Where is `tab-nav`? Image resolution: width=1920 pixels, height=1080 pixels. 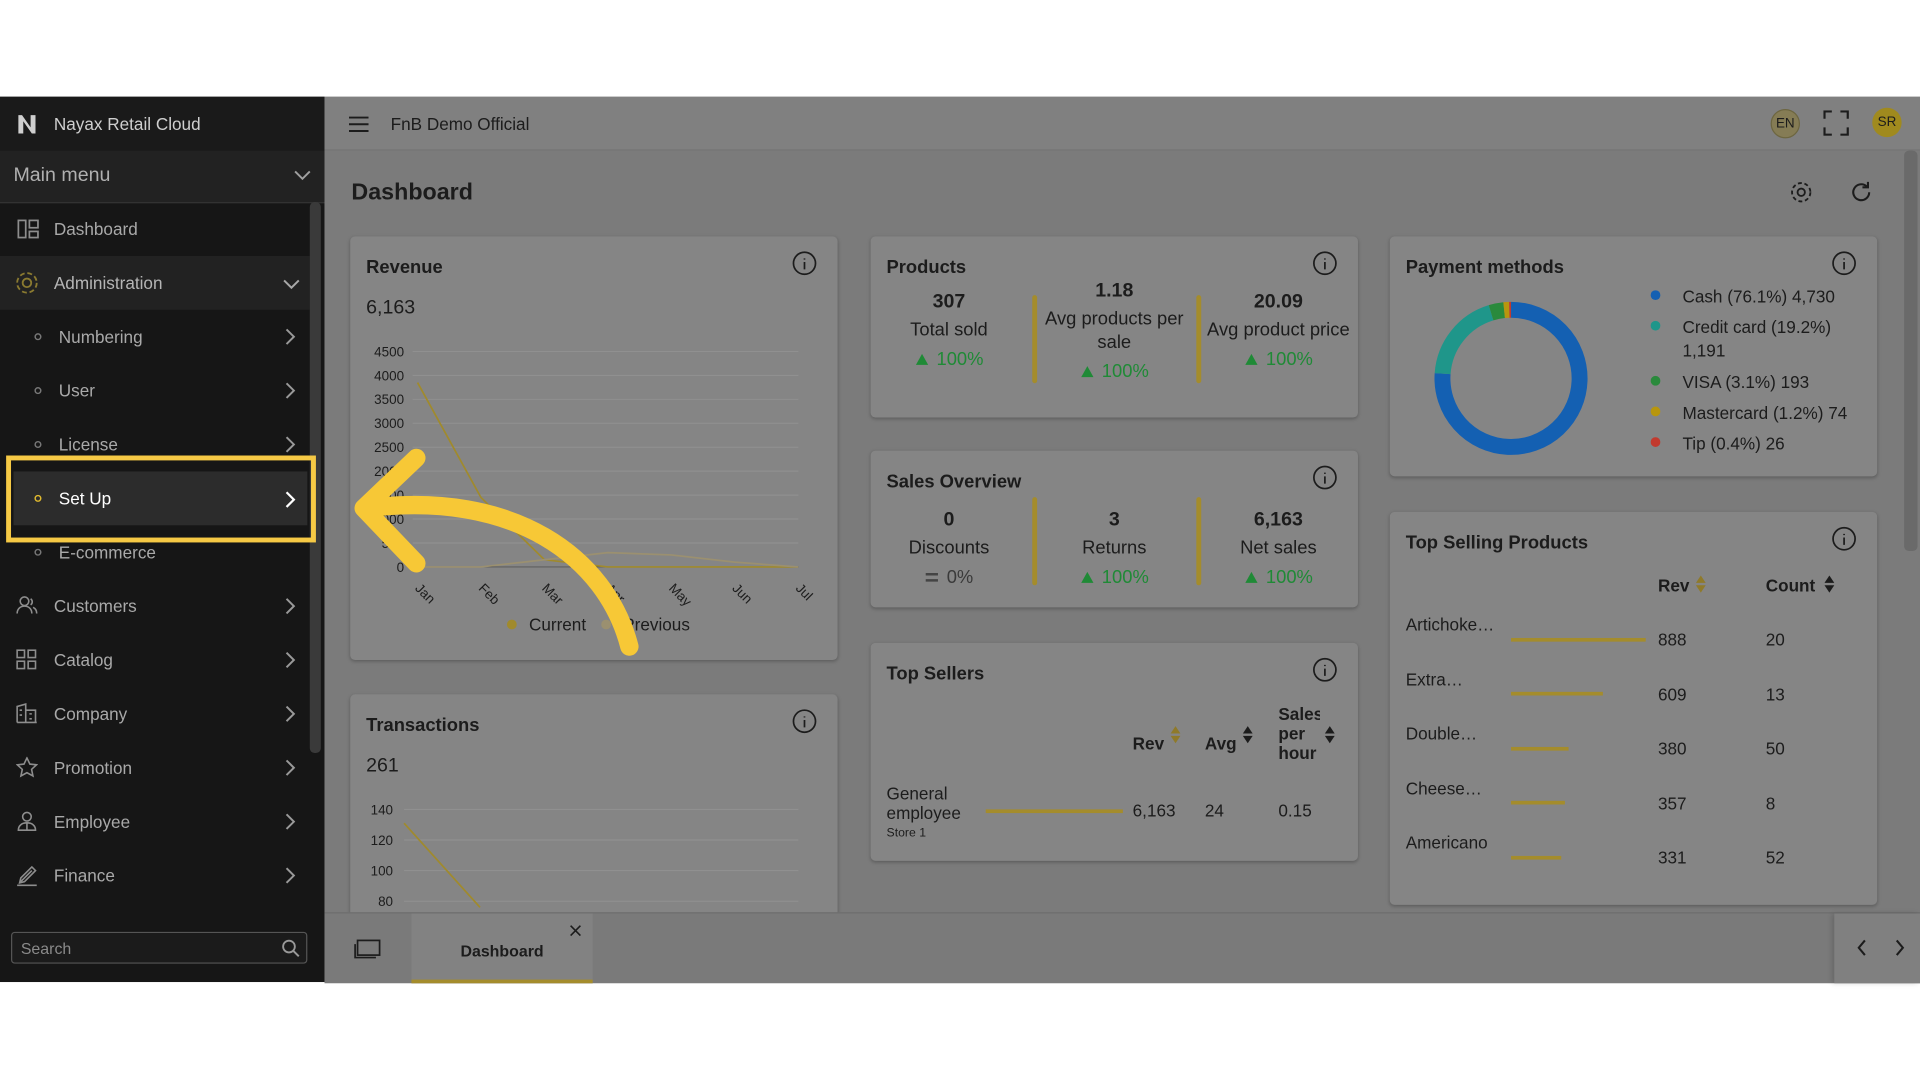
tab-nav is located at coordinates (1877, 948).